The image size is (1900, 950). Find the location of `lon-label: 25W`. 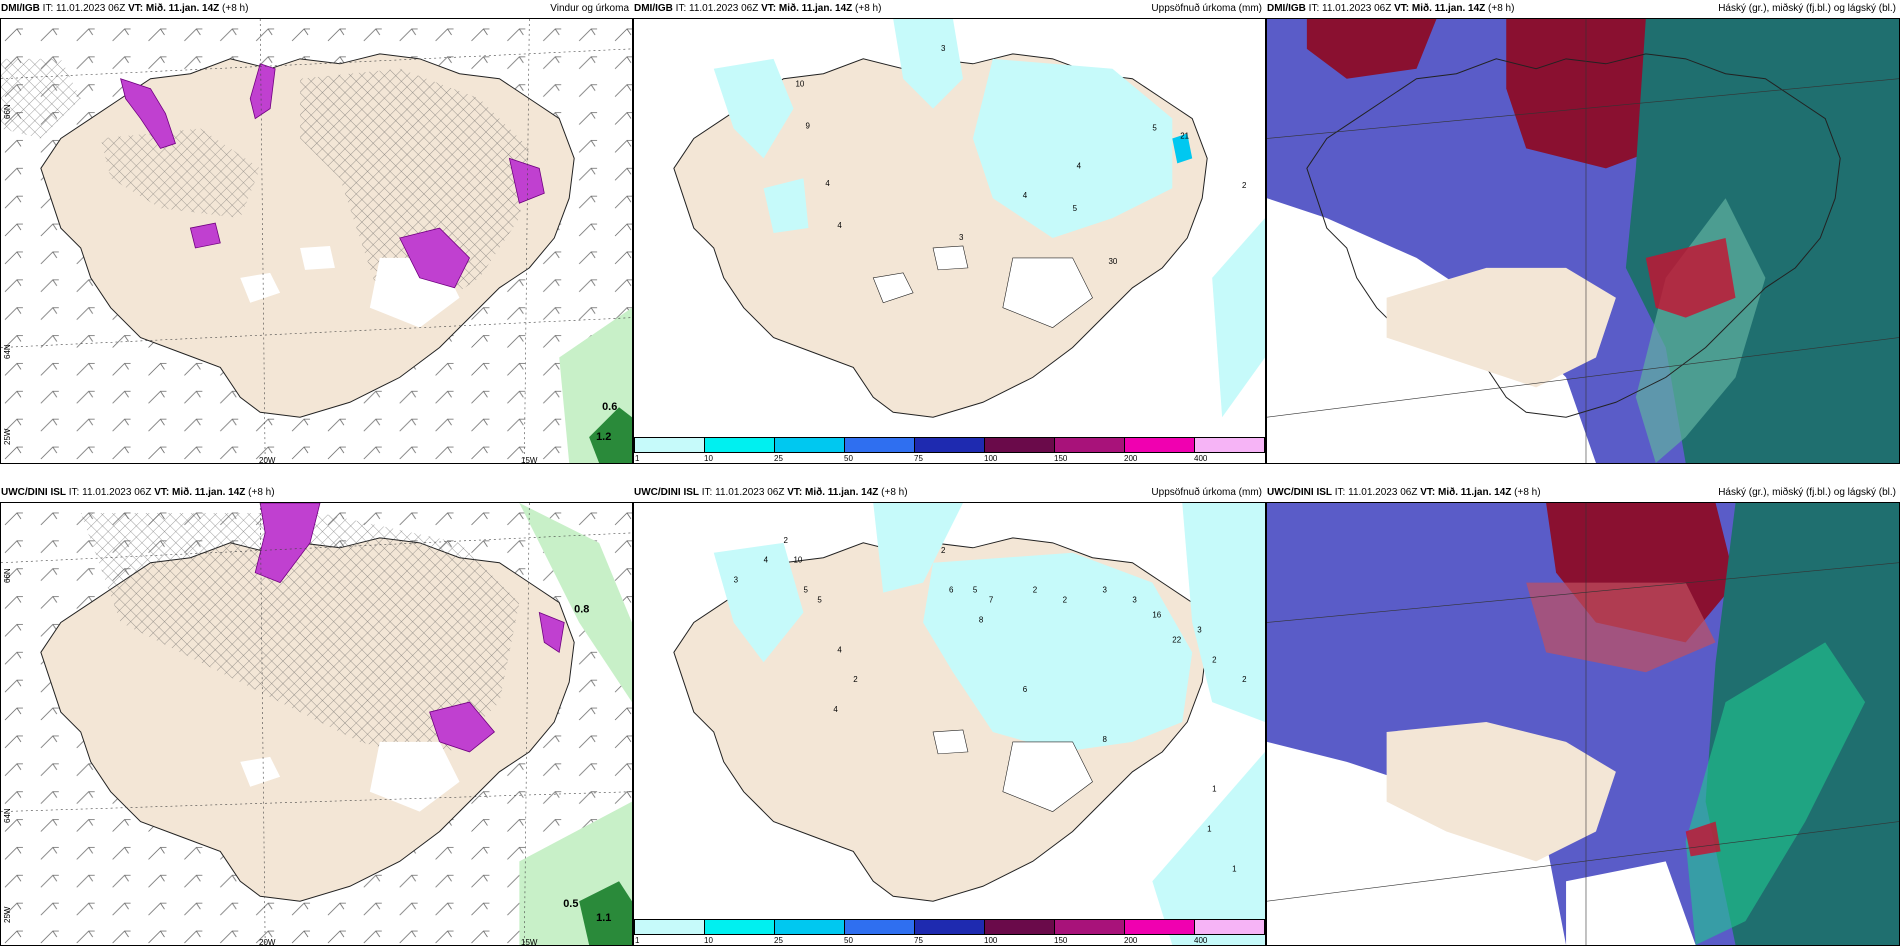

lon-label: 25W is located at coordinates (7, 436).